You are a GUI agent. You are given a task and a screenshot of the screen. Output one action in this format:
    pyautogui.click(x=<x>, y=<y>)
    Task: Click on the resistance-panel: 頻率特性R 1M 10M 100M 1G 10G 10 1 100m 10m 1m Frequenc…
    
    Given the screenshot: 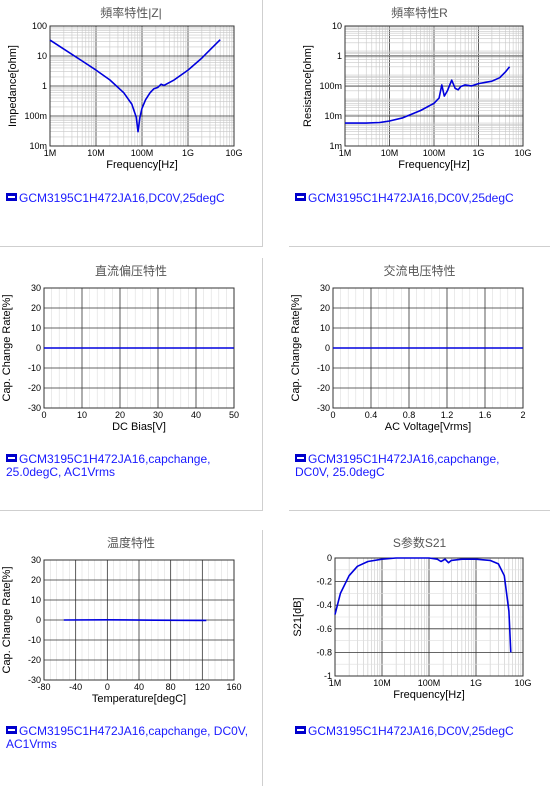 What is the action you would take?
    pyautogui.click(x=419, y=123)
    